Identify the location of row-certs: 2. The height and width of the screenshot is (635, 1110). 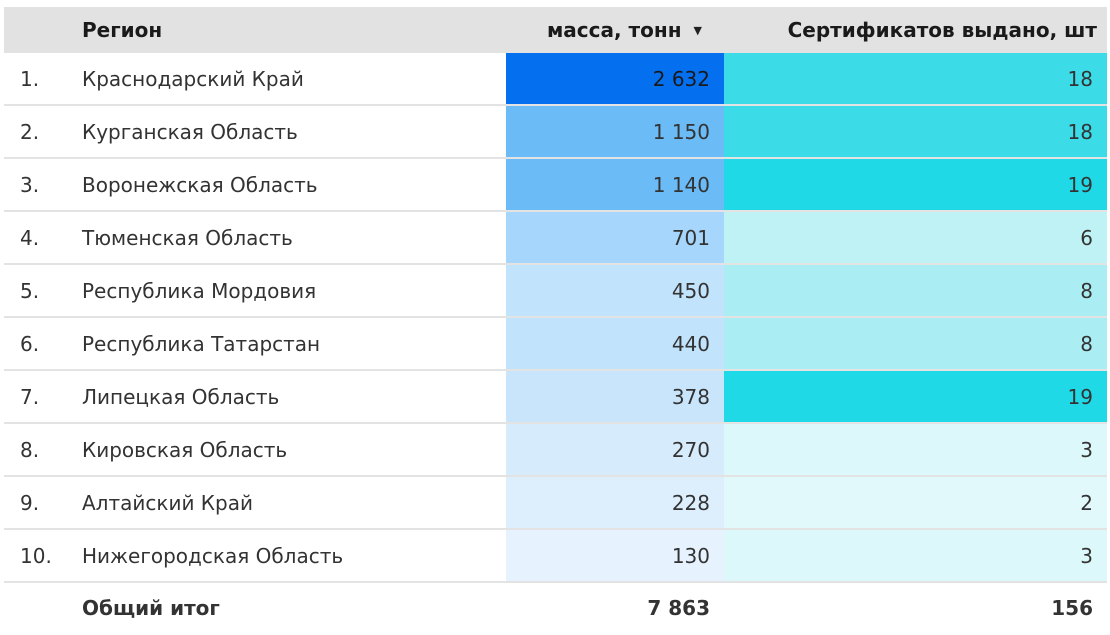
(915, 502).